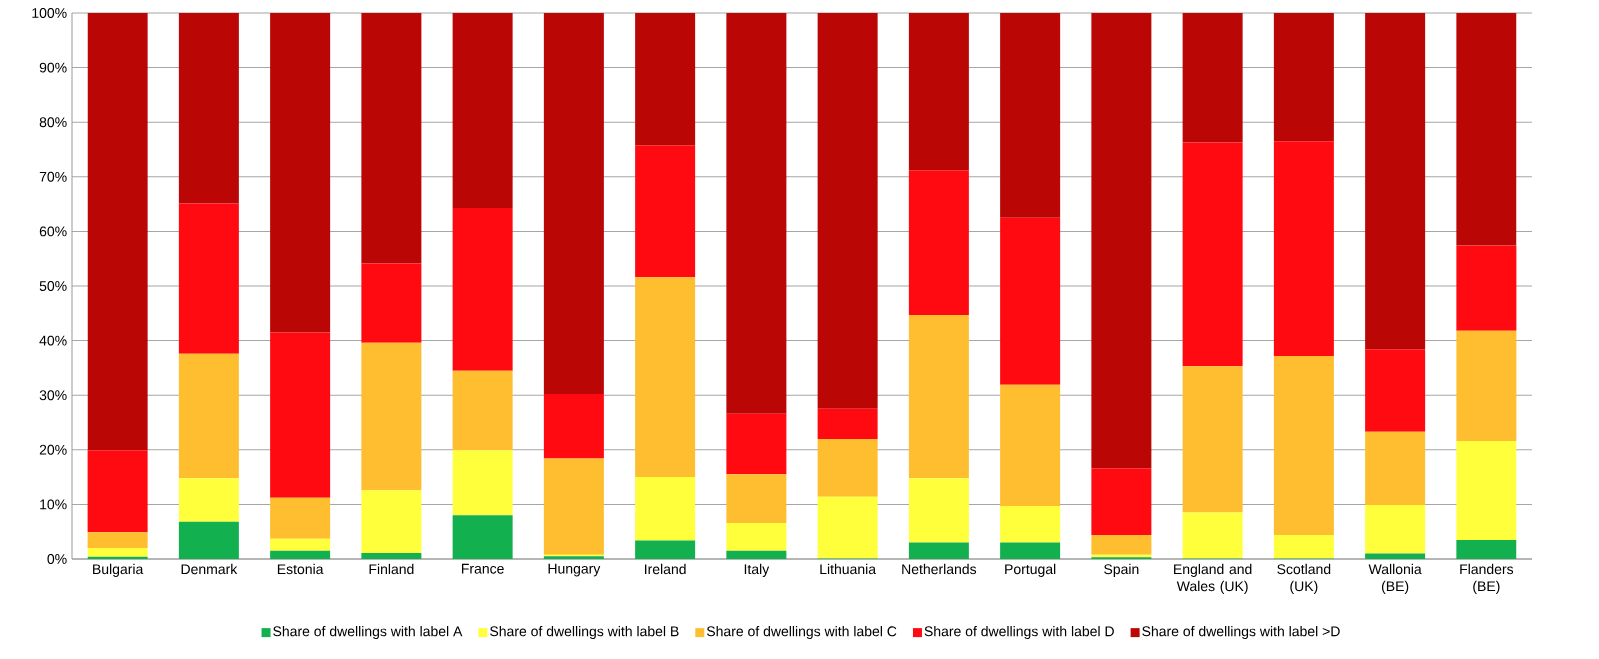 The height and width of the screenshot is (659, 1599). Describe the element at coordinates (57, 559) in the screenshot. I see `y-tick-label: 0%` at that location.